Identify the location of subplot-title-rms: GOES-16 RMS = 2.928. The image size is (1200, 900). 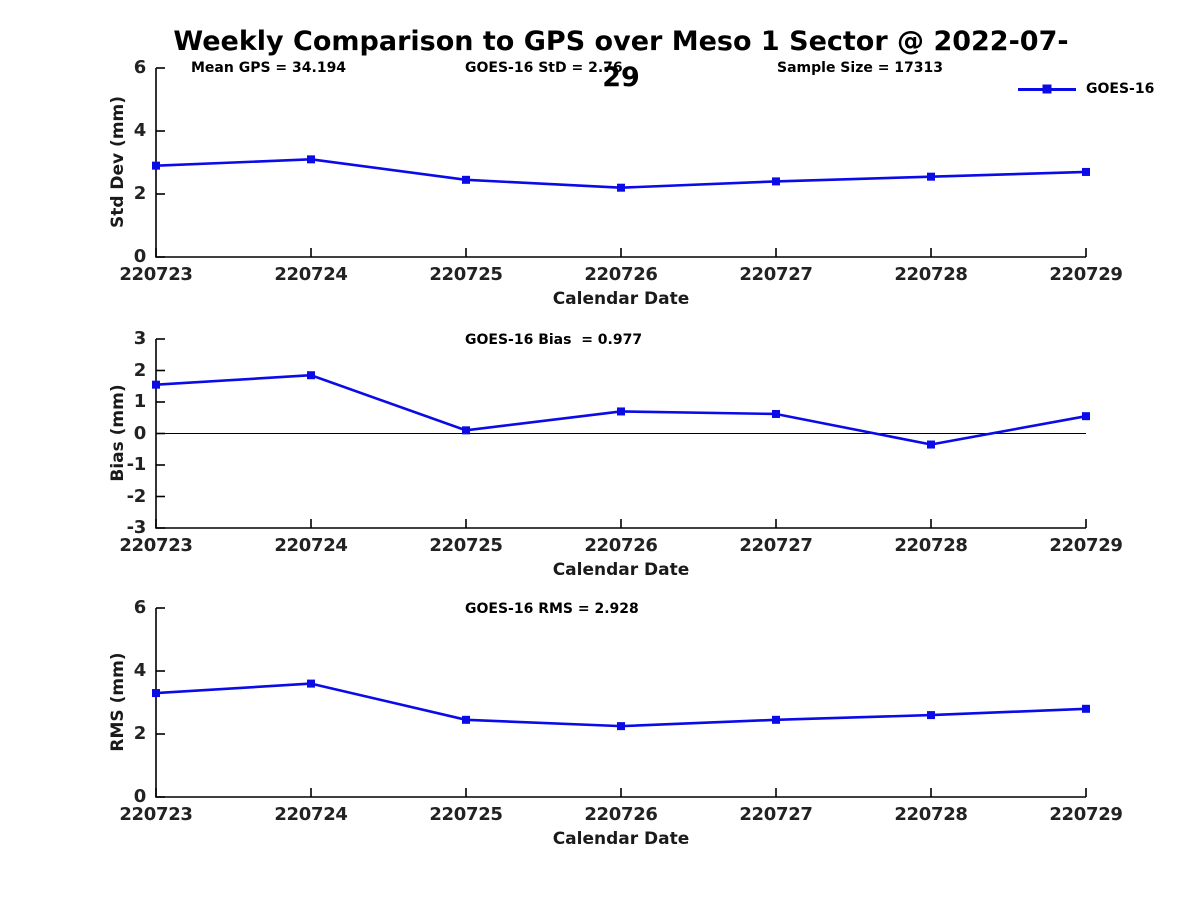
(552, 609).